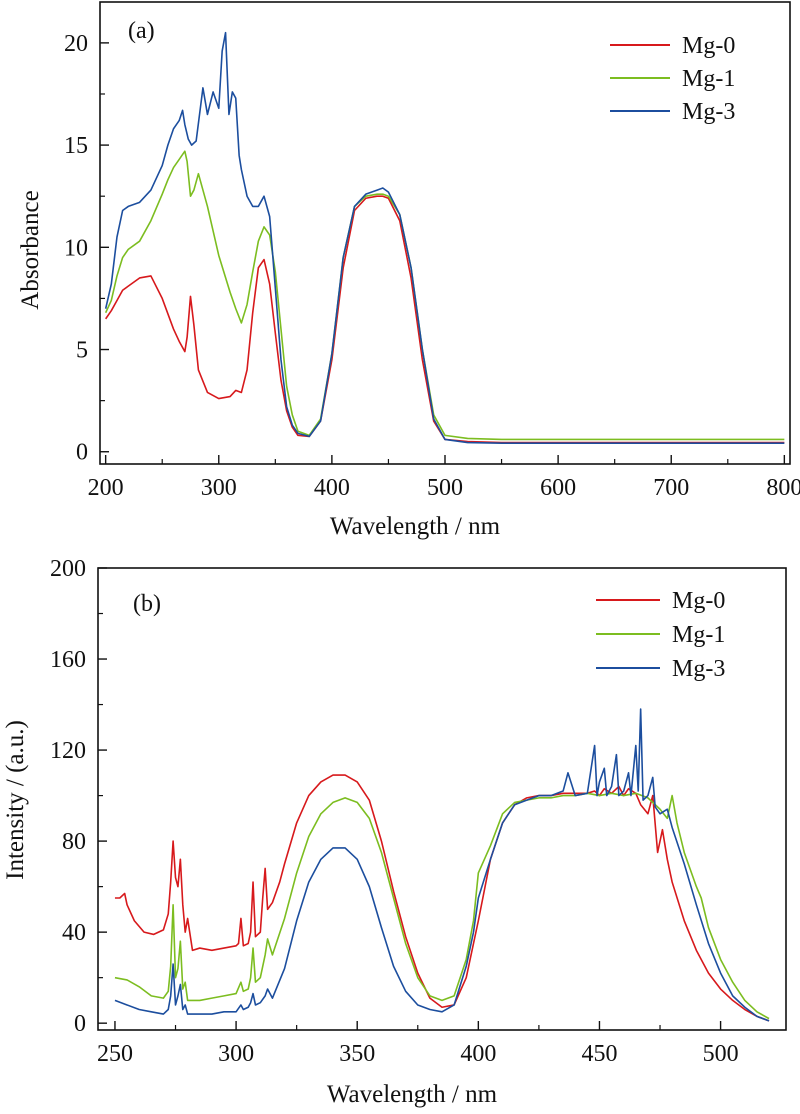 Image resolution: width=800 pixels, height=1114 pixels. Describe the element at coordinates (671, 488) in the screenshot. I see `x-tick-label: 700` at that location.